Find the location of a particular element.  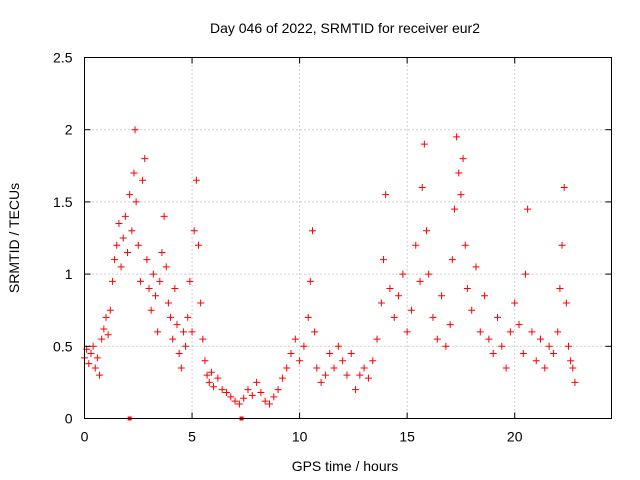

y-tick-label: 0.5 is located at coordinates (63, 346).